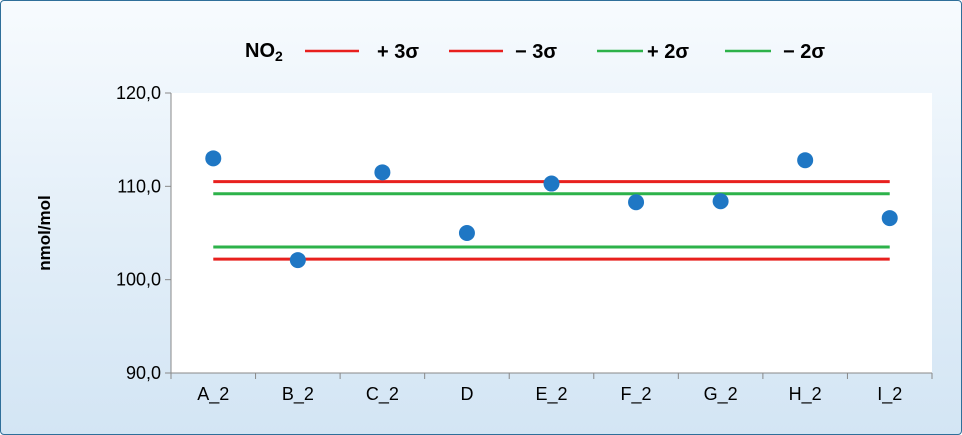  Describe the element at coordinates (466, 394) in the screenshot. I see `x-tick-label: D` at that location.